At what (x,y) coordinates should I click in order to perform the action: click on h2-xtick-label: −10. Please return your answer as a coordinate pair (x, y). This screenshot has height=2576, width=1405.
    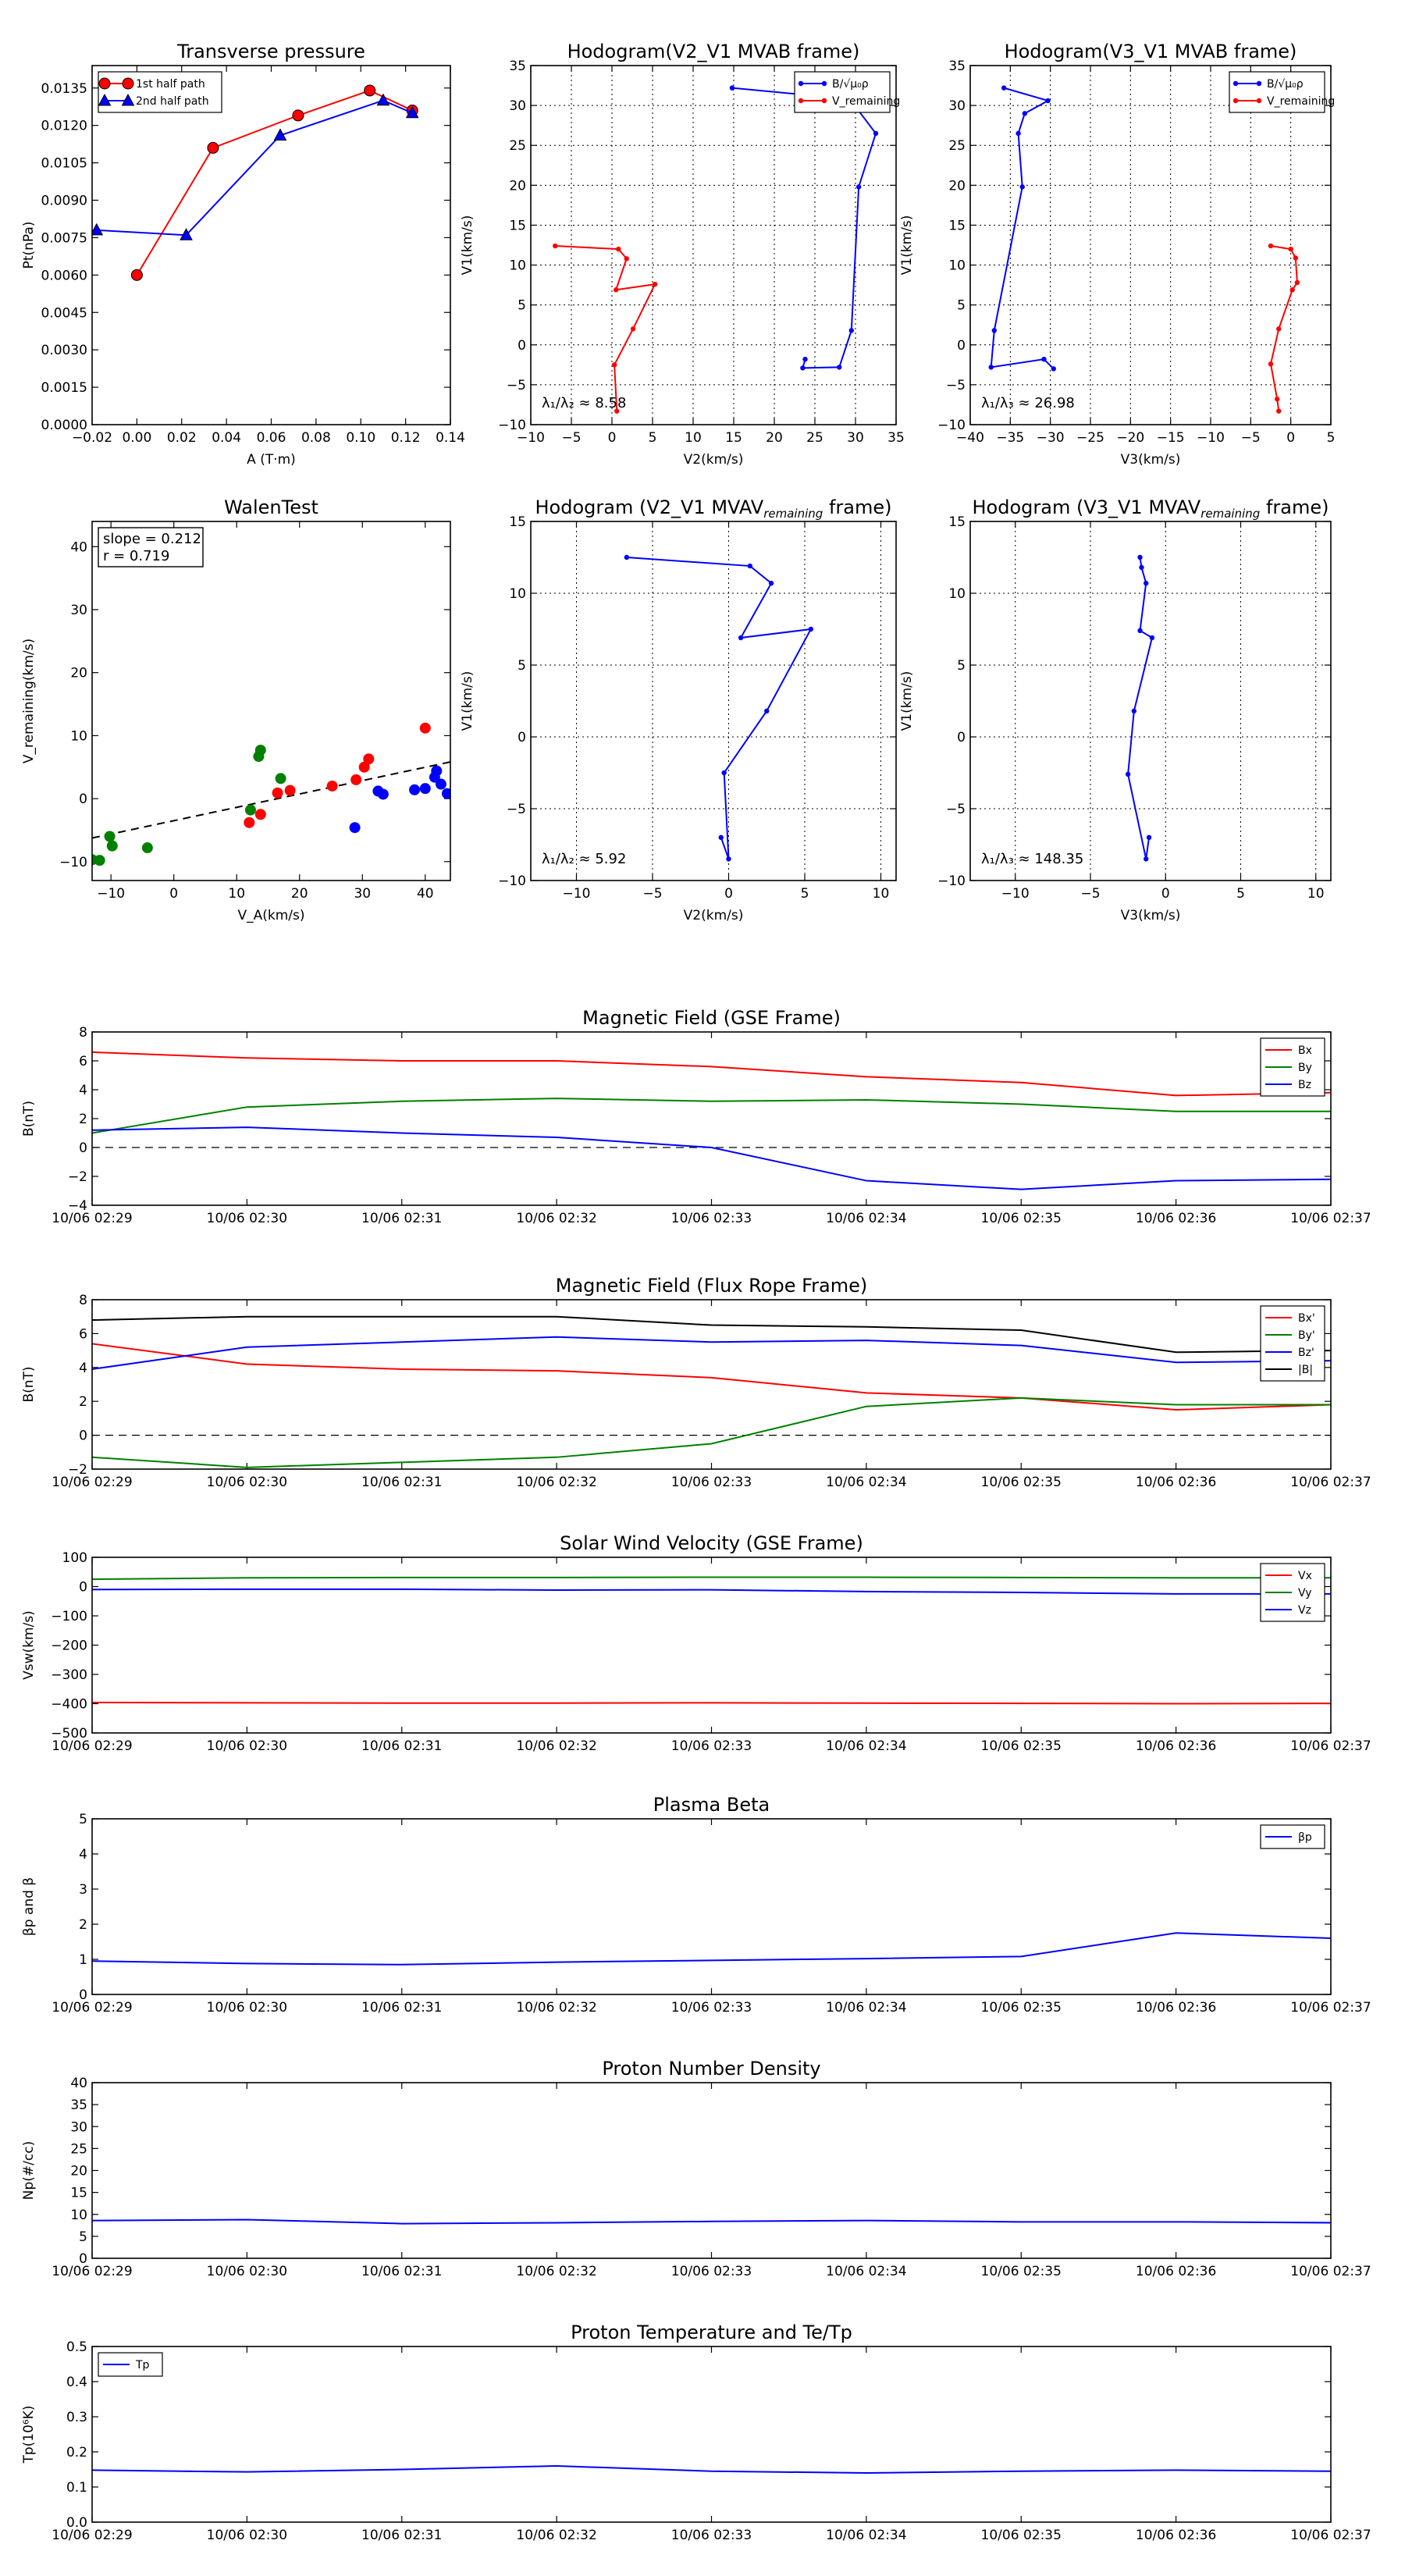
    Looking at the image, I should click on (1211, 438).